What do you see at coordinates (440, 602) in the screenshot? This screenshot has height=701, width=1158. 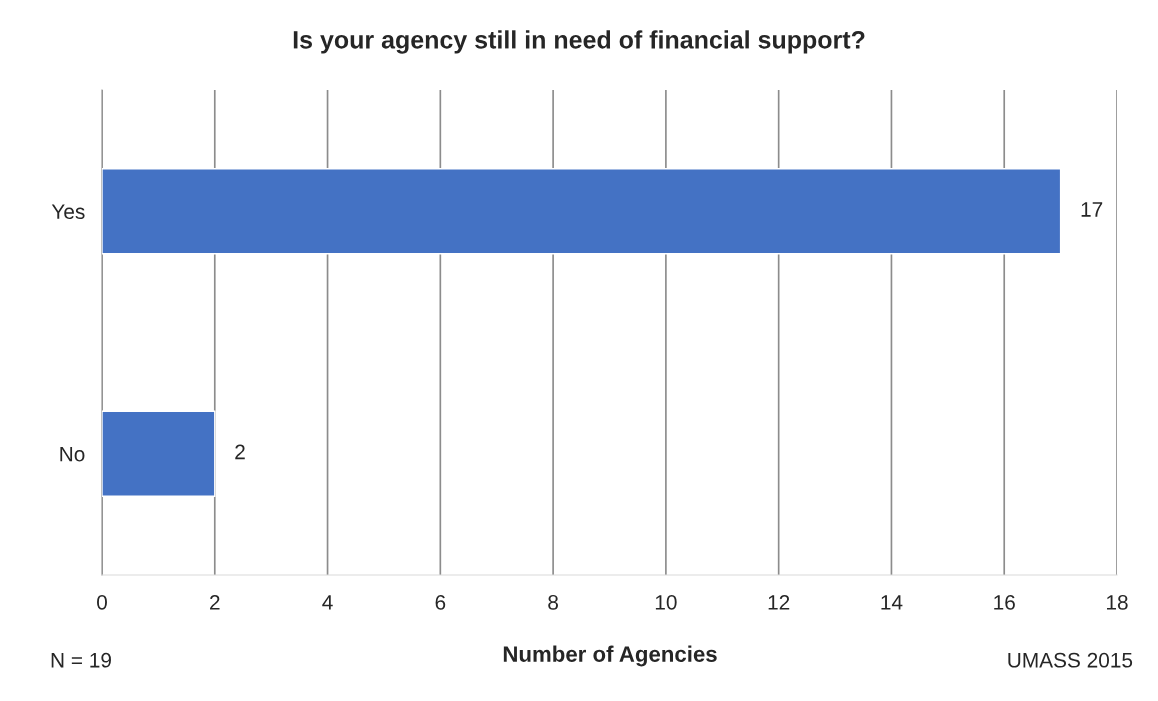 I see `x-tick-label: 6` at bounding box center [440, 602].